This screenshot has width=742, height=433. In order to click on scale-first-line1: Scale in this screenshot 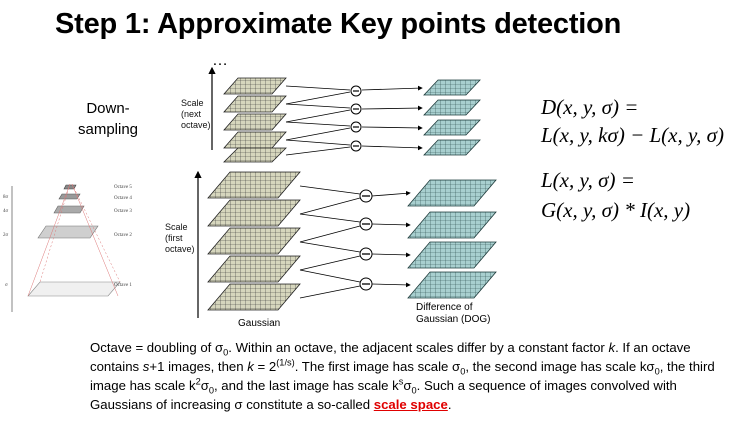, I will do `click(176, 227)`.